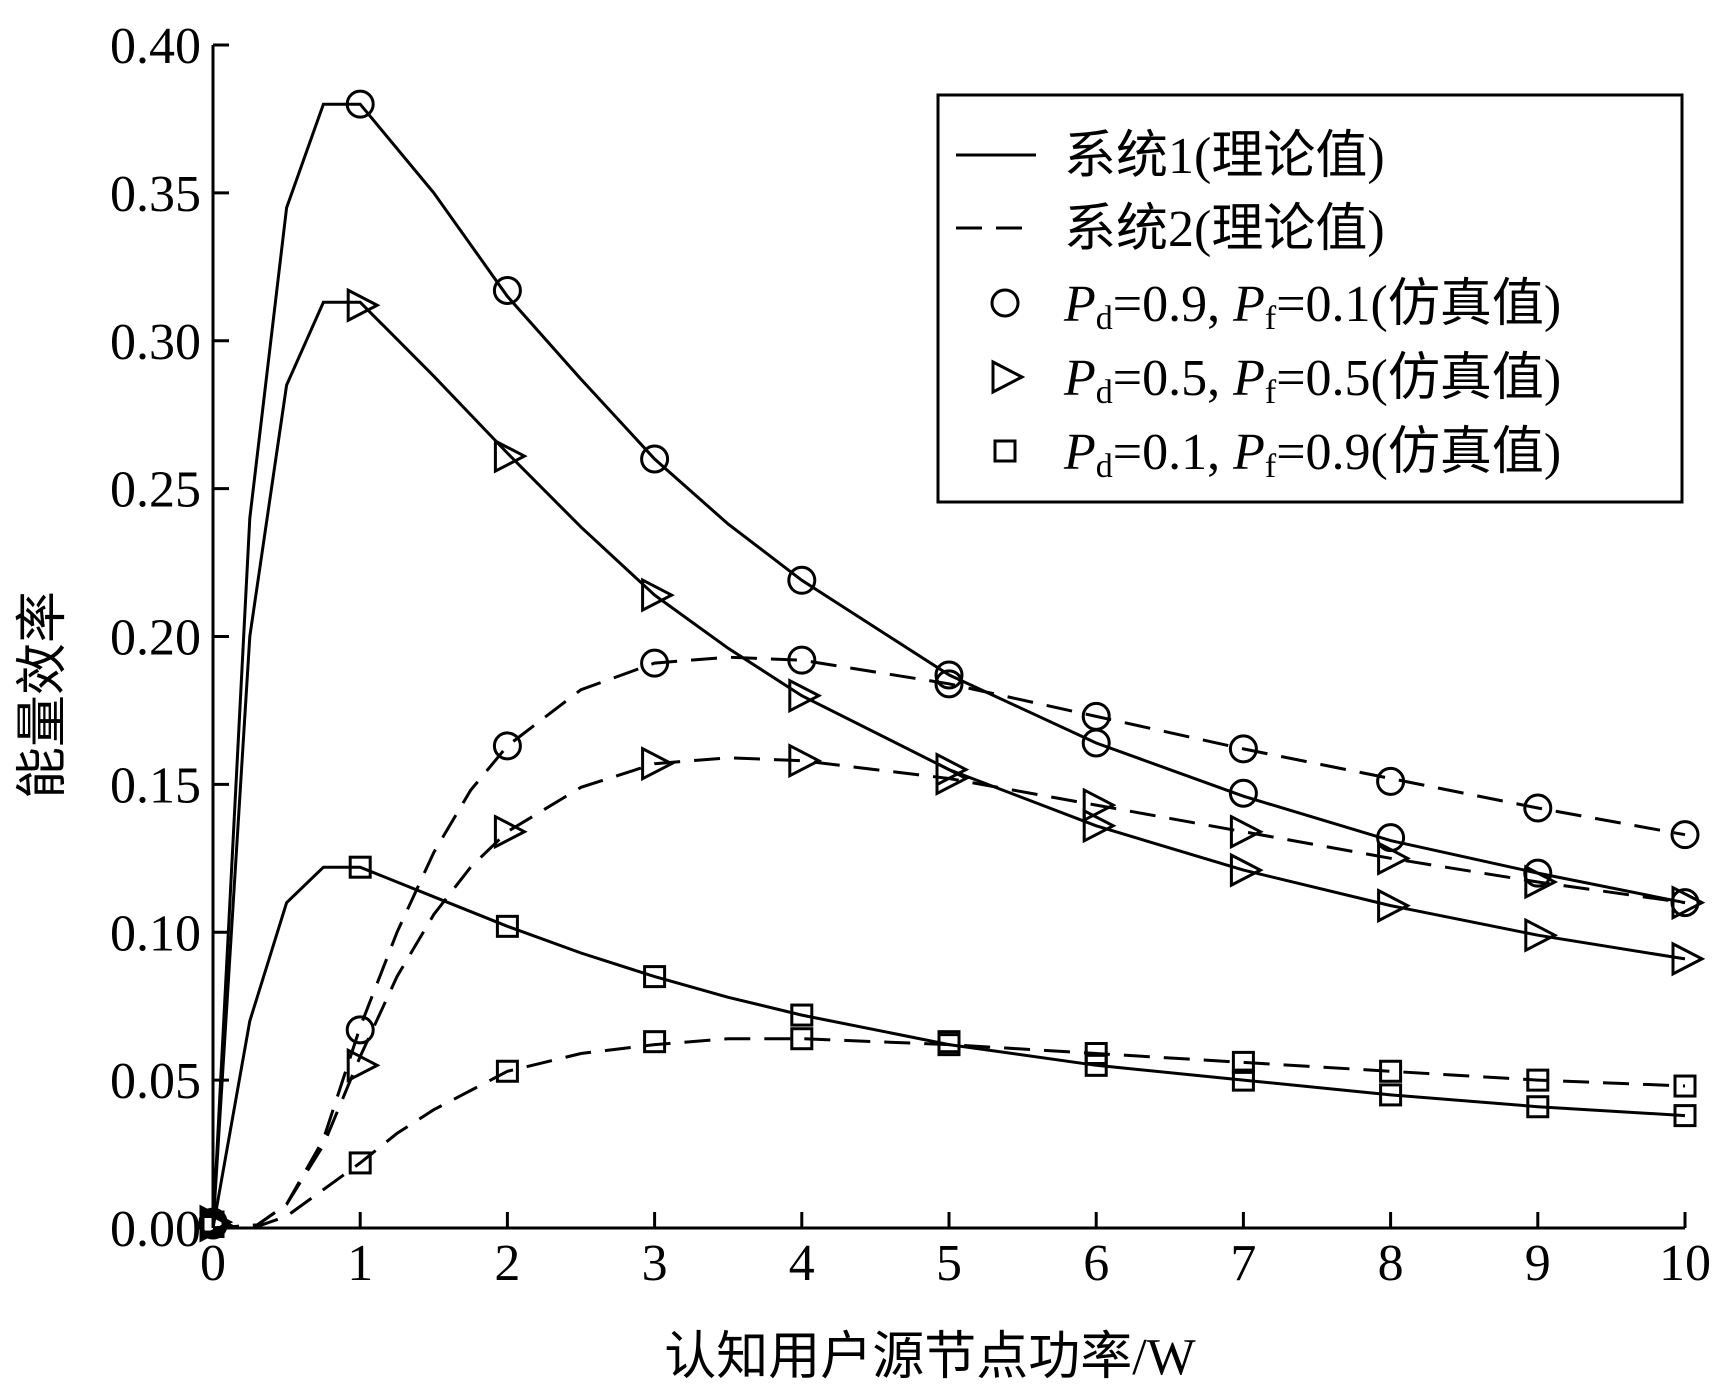 This screenshot has height=1389, width=1722. I want to click on y-tick-label: 0.25, so click(155, 490).